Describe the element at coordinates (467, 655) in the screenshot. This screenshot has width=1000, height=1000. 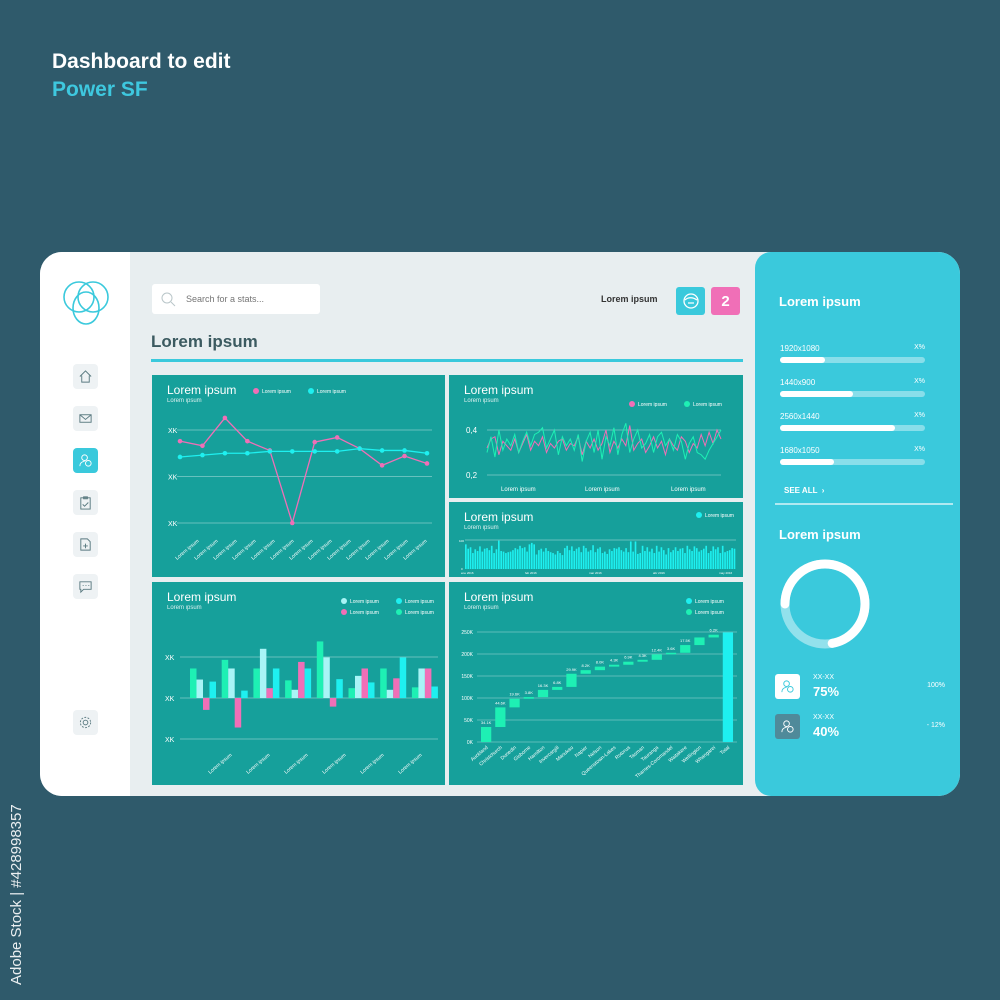
I see `y-tick-label: 200K` at that location.